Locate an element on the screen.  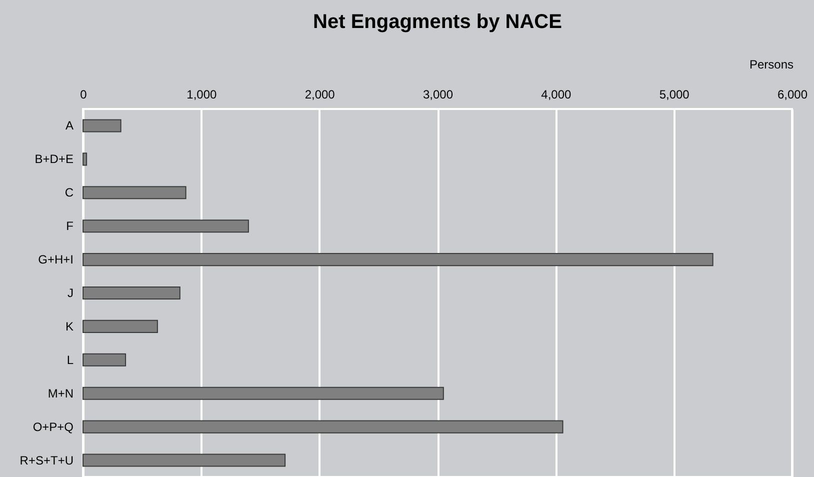
x-axis-title: Persons is located at coordinates (771, 65).